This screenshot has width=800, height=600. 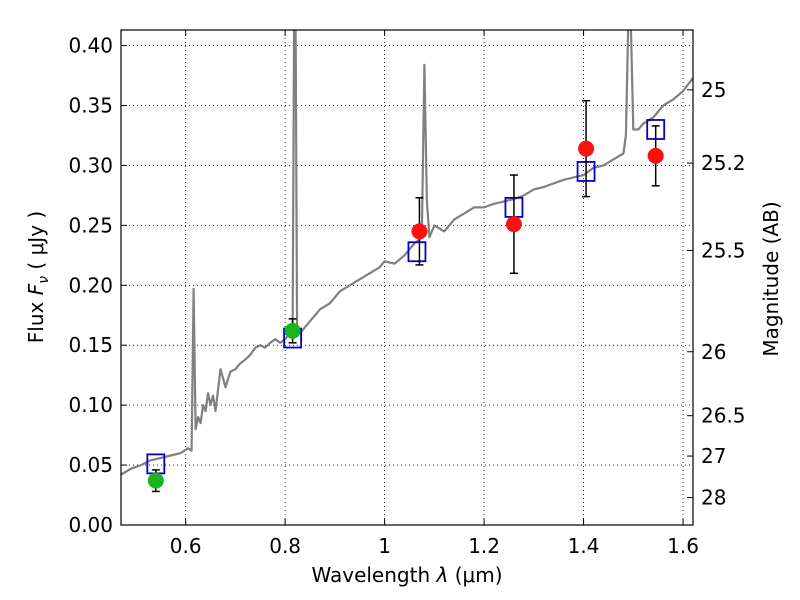 I want to click on y-tick-label: 0.30, so click(x=90, y=165).